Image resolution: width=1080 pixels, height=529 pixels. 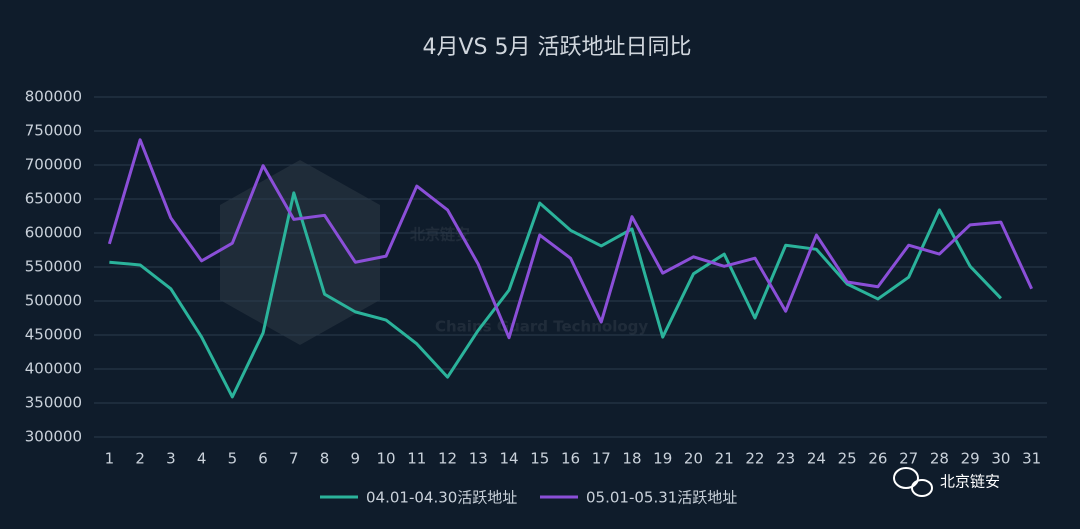 What do you see at coordinates (441, 498) in the screenshot?
I see `legend-label: 04.01-04.30活跃地址` at bounding box center [441, 498].